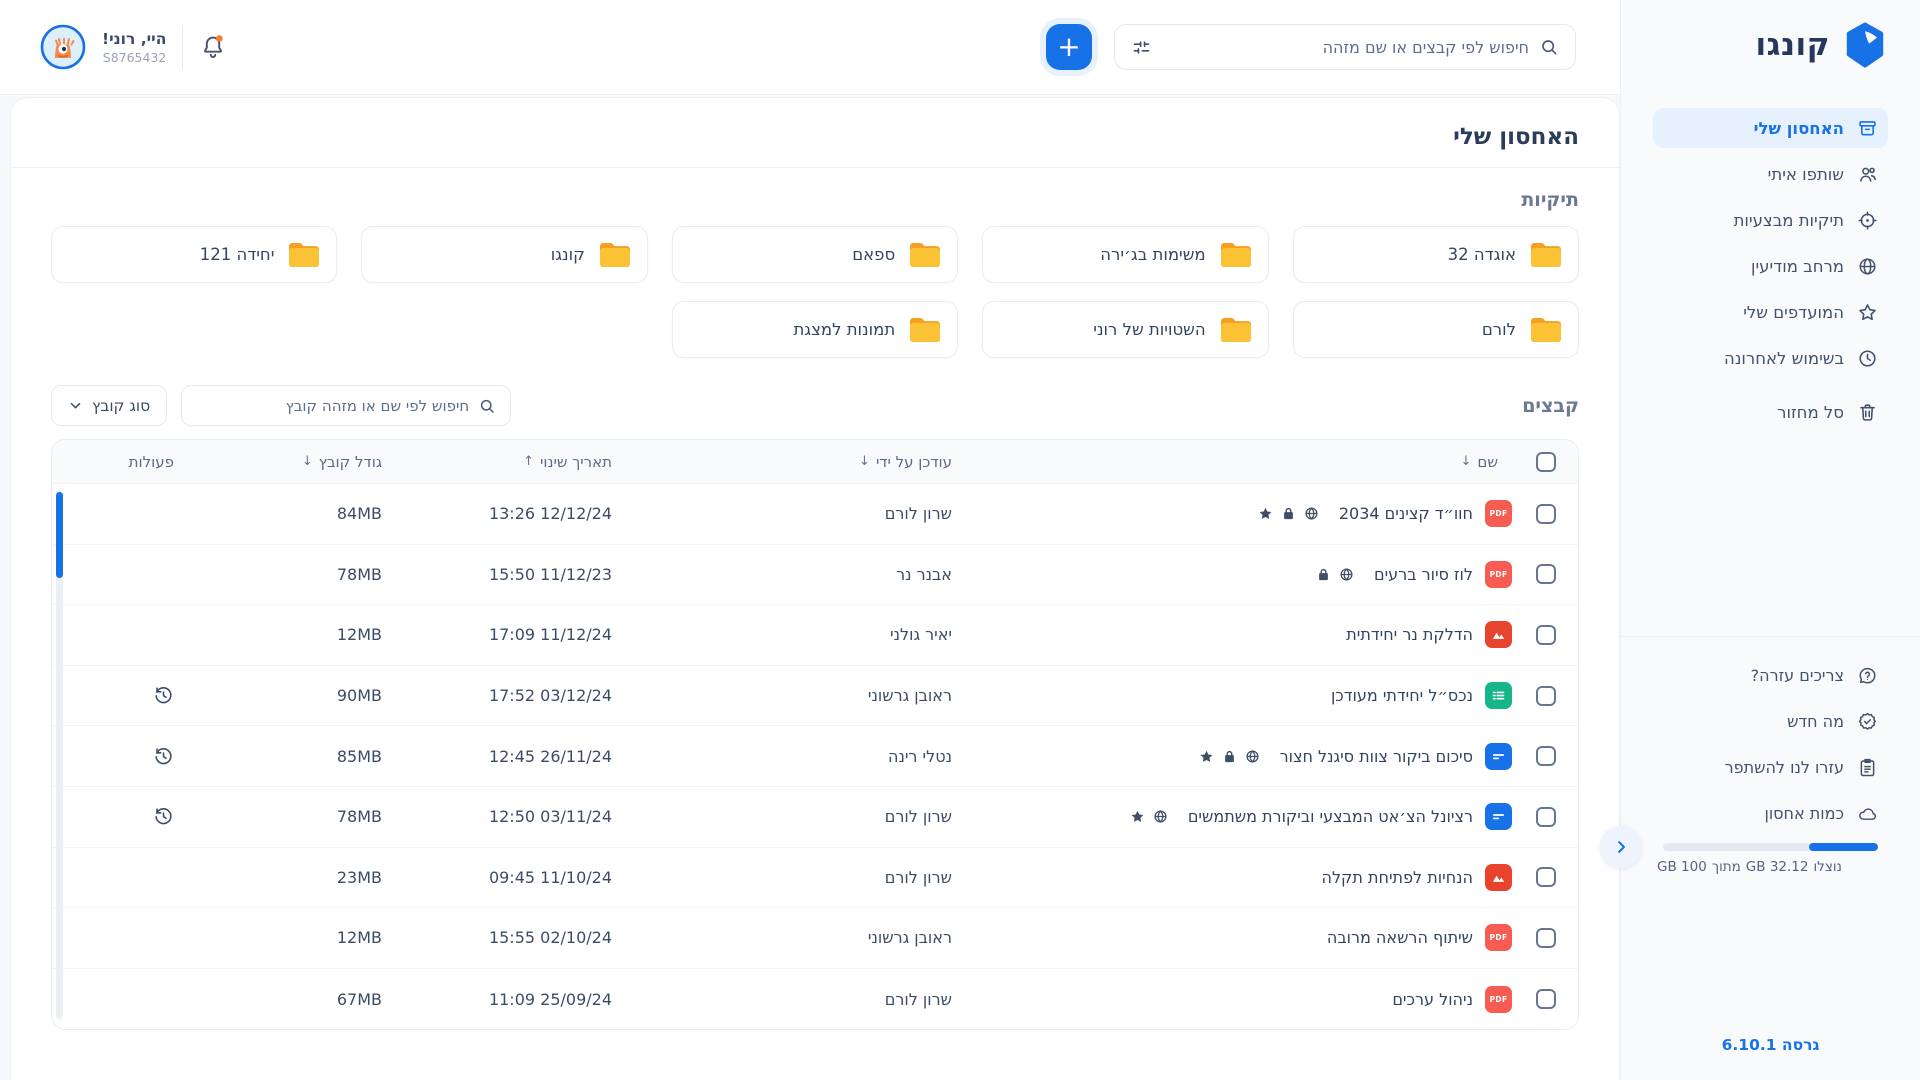 The width and height of the screenshot is (1920, 1080). What do you see at coordinates (1435, 254) in the screenshot?
I see `folder-card: אוגדה 32` at bounding box center [1435, 254].